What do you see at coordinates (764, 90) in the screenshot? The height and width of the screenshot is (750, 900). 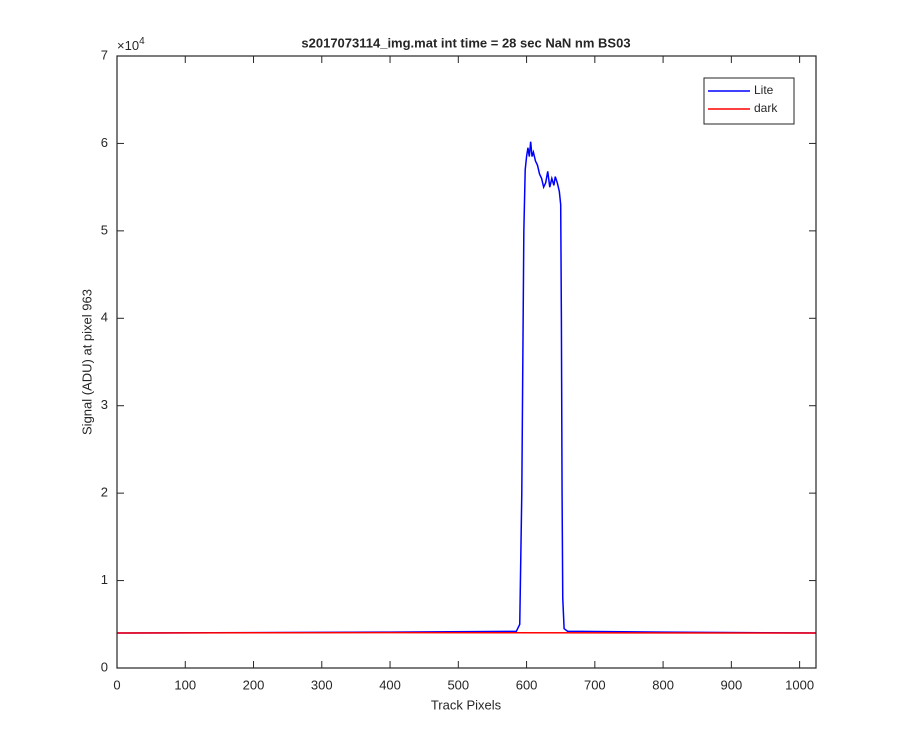 I see `legend-label: Lite` at bounding box center [764, 90].